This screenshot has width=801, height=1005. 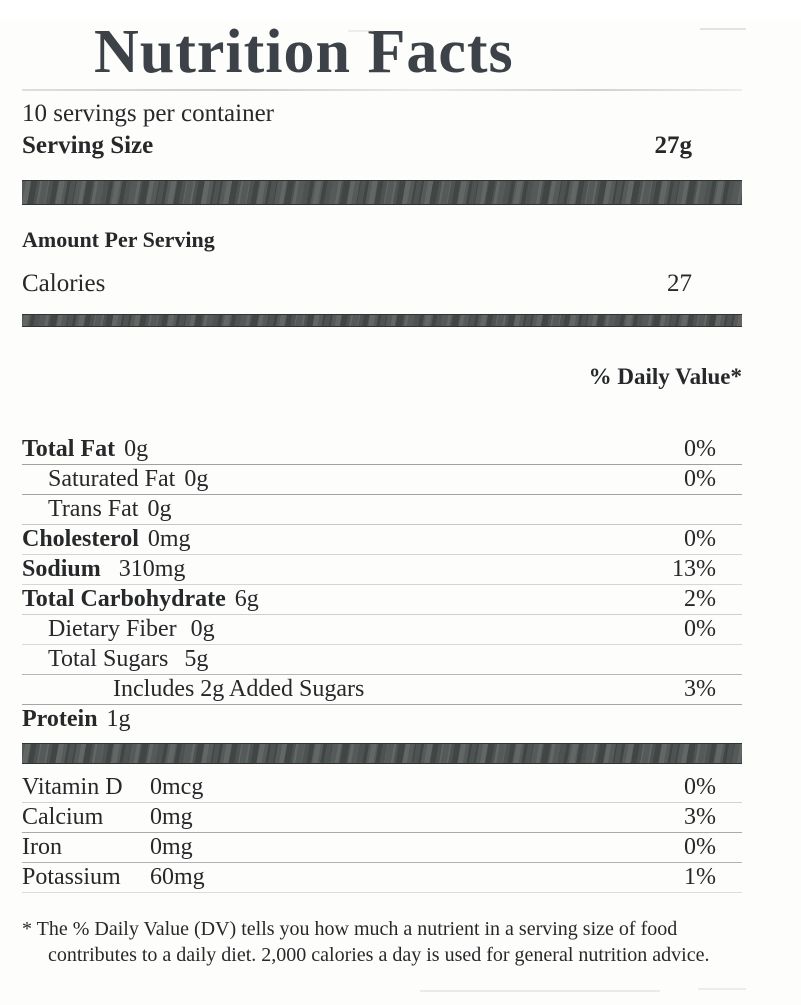 I want to click on serving-size-label: Serving Size, so click(x=88, y=146).